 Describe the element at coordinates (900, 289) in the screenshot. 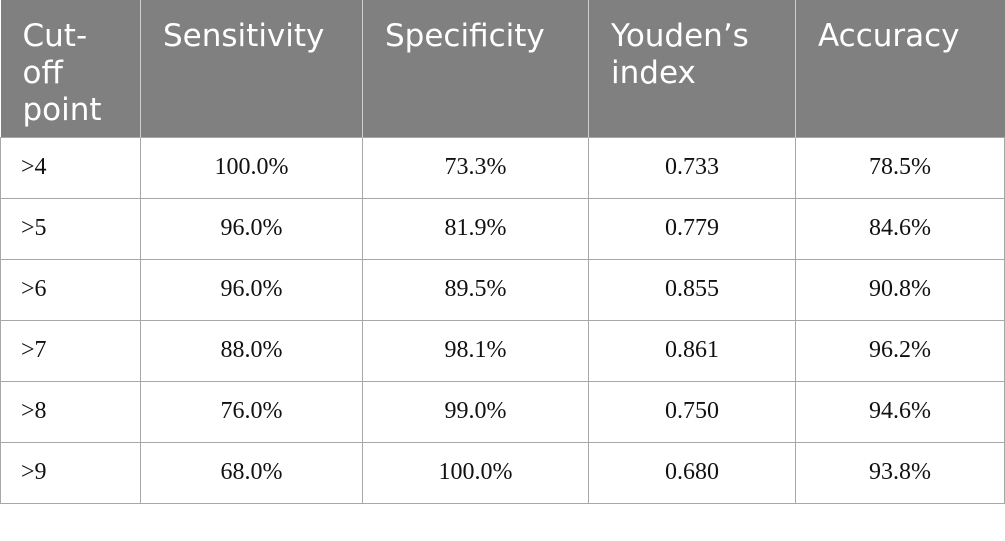

I see `accuracy-cell: 90.8%` at that location.